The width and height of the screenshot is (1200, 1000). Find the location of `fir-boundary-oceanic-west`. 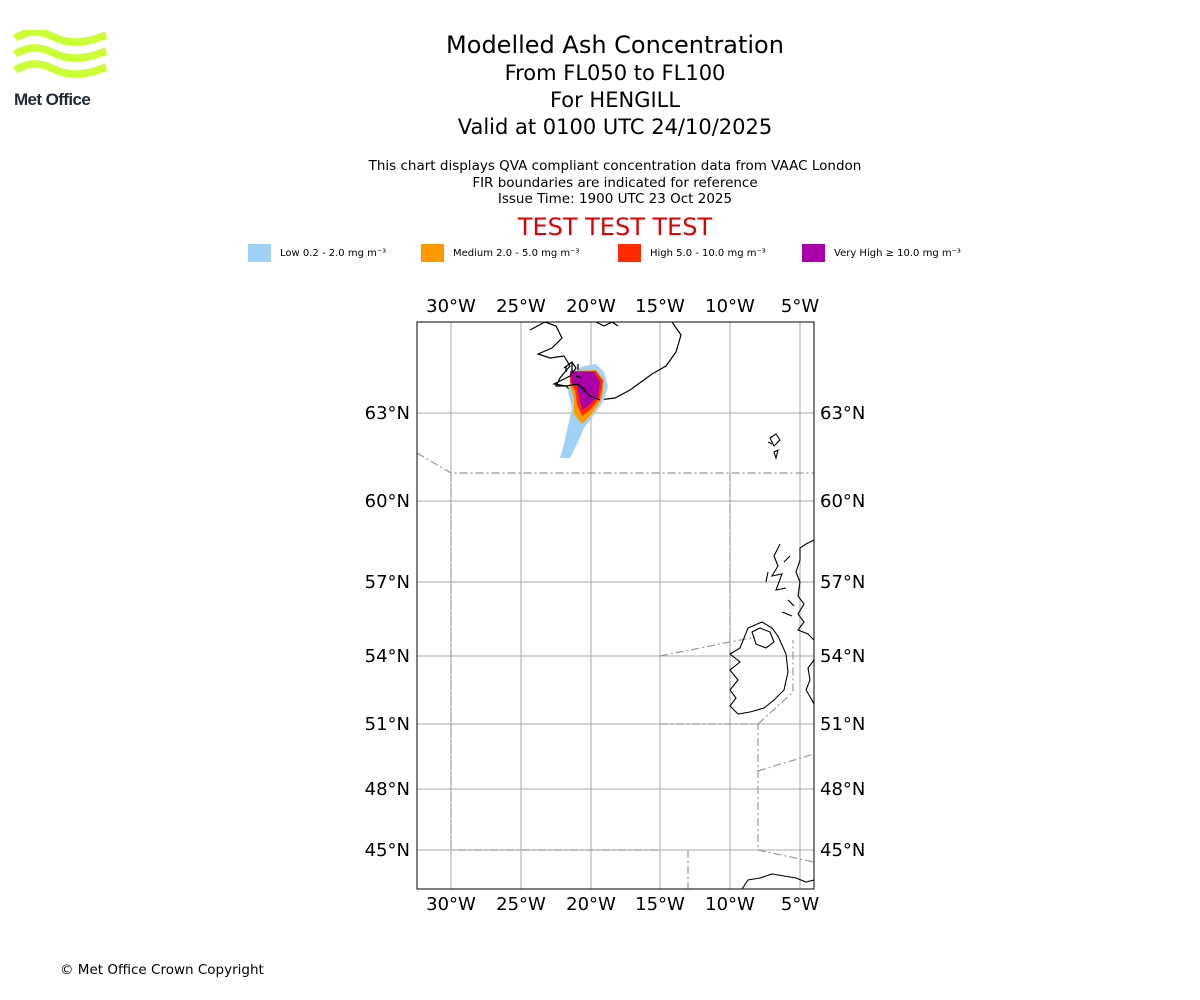

fir-boundary-oceanic-west is located at coordinates (555, 662).